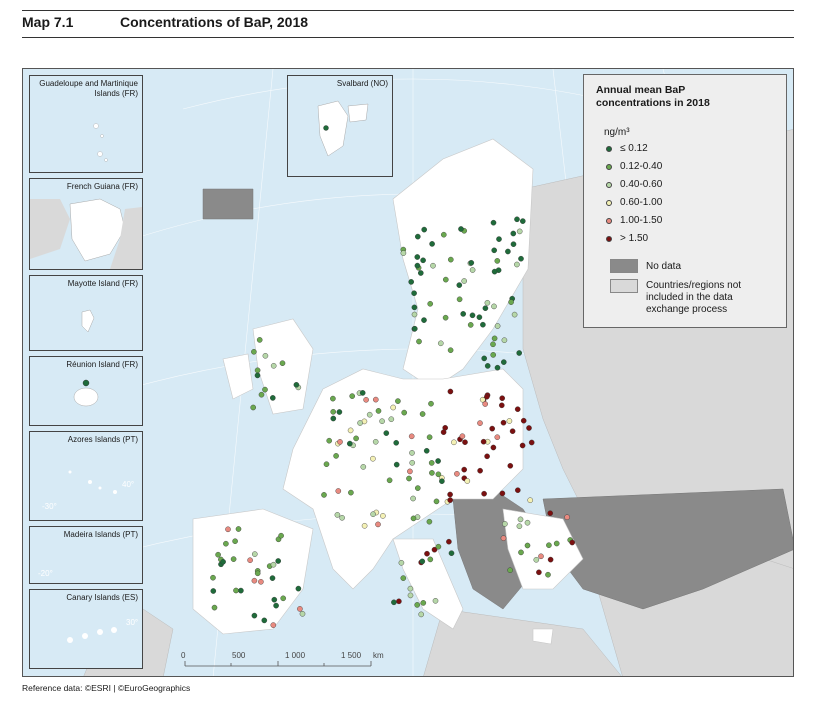 The width and height of the screenshot is (825, 701). I want to click on legend-not-included-swatch, so click(624, 286).